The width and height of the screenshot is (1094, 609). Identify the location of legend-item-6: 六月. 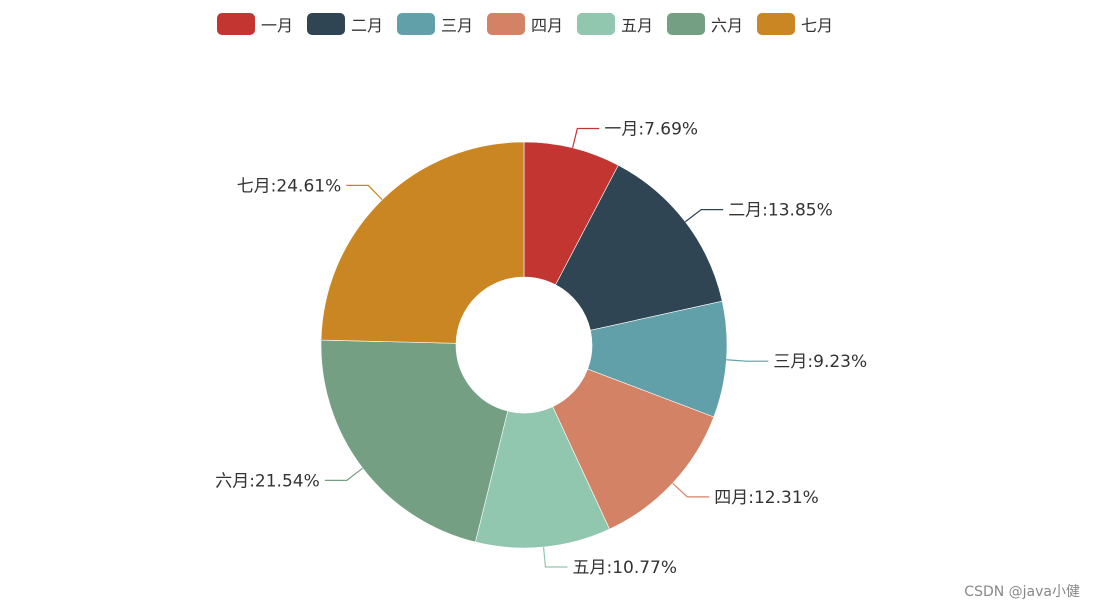
(705, 24).